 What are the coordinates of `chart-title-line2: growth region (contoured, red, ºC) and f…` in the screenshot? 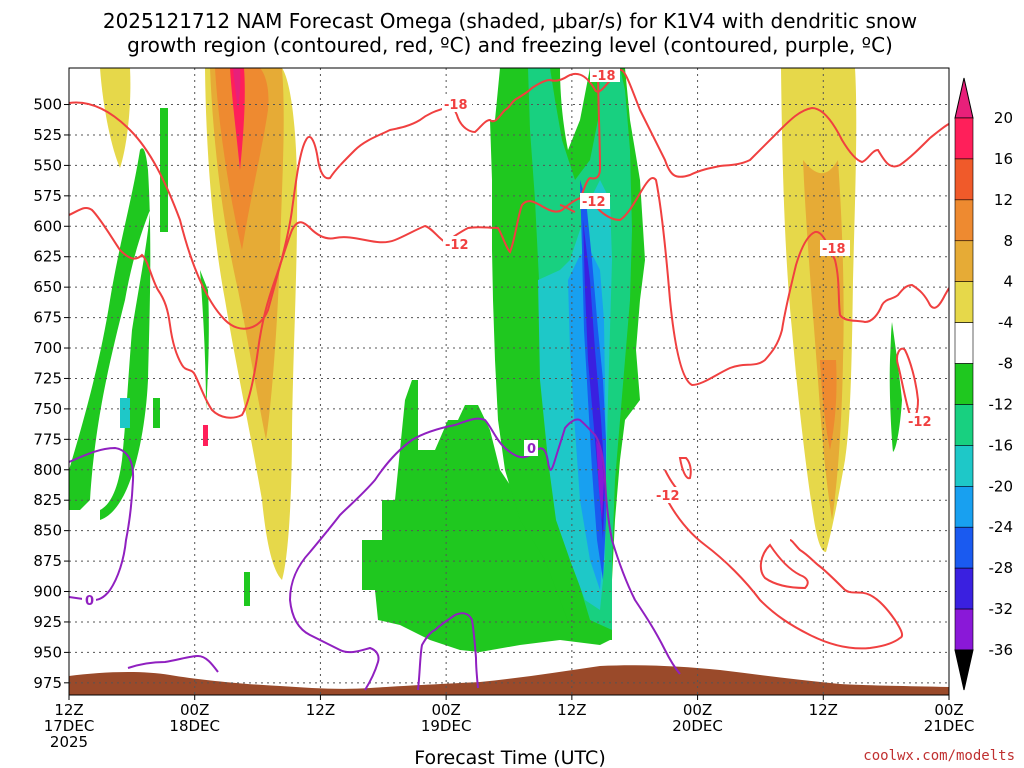 It's located at (510, 45).